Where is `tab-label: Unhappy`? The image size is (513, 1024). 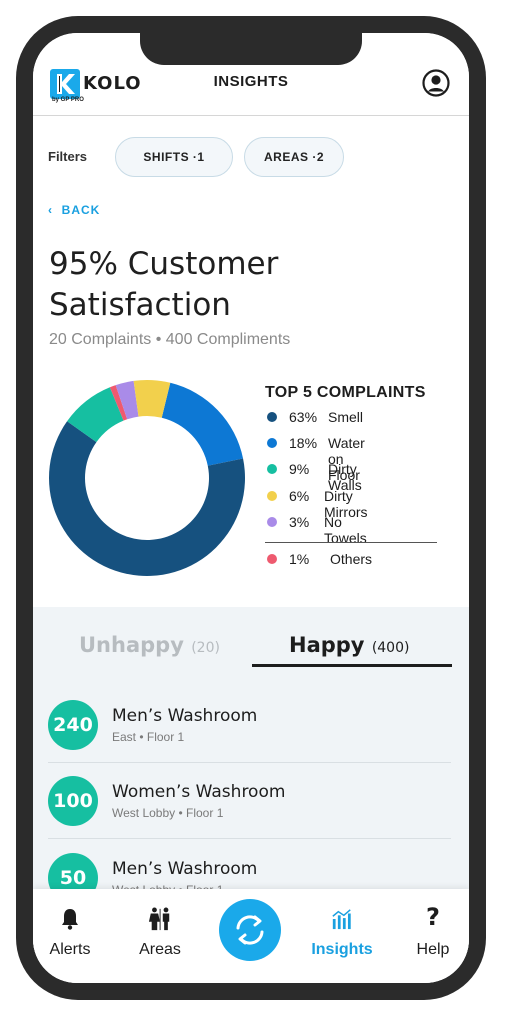 tab-label: Unhappy is located at coordinates (131, 645).